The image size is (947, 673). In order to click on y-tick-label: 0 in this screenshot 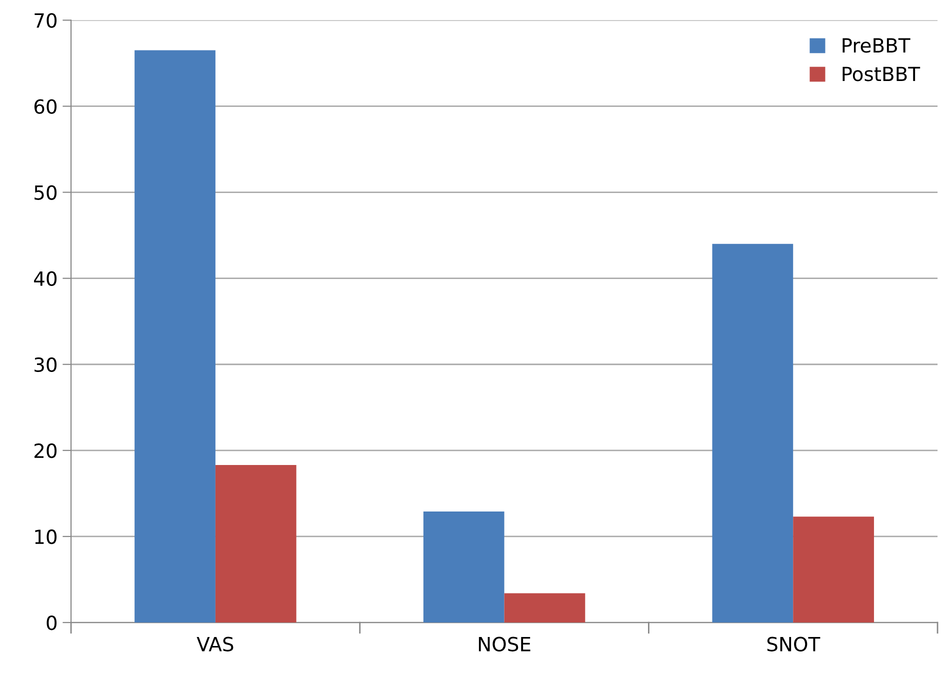, I will do `click(51, 622)`.